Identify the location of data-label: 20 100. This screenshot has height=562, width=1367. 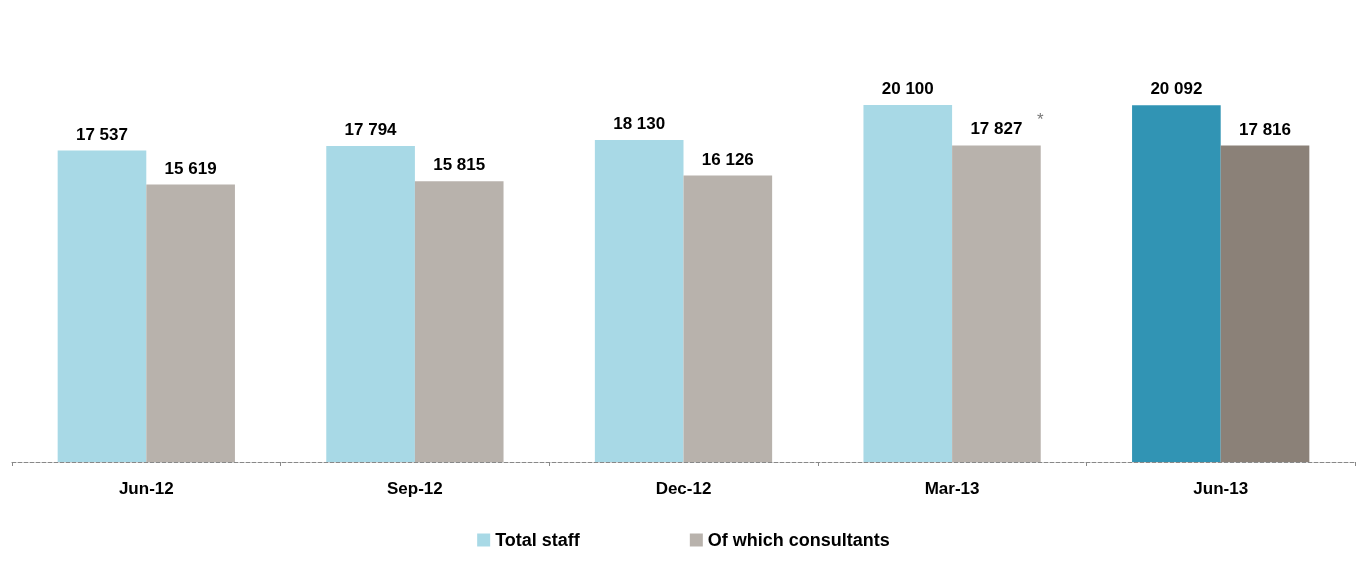
(907, 89).